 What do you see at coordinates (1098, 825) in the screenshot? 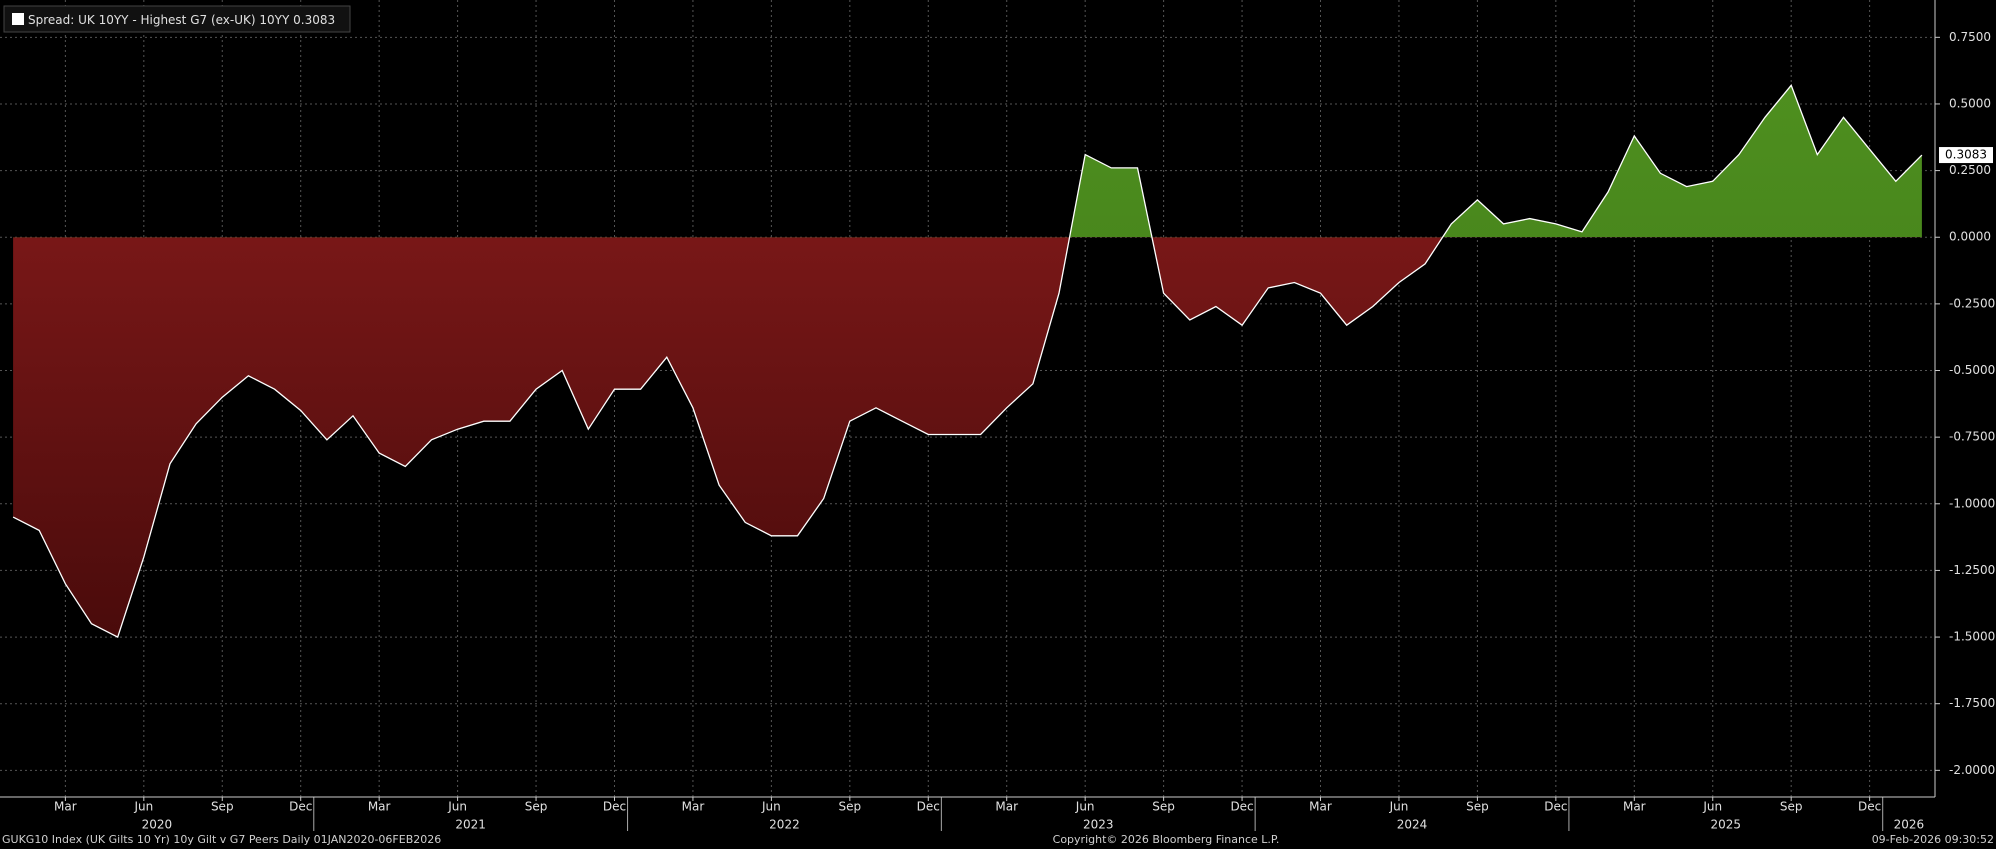
I see `x-year-label: 2023` at bounding box center [1098, 825].